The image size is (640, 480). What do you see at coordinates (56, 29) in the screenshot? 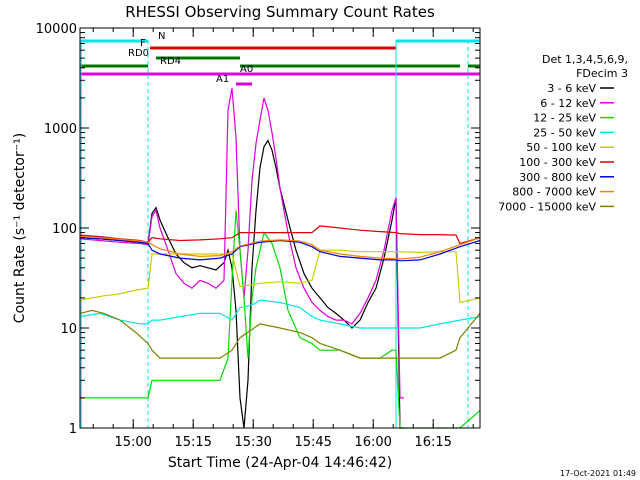
I see `y-tick-label: 10000` at bounding box center [56, 29].